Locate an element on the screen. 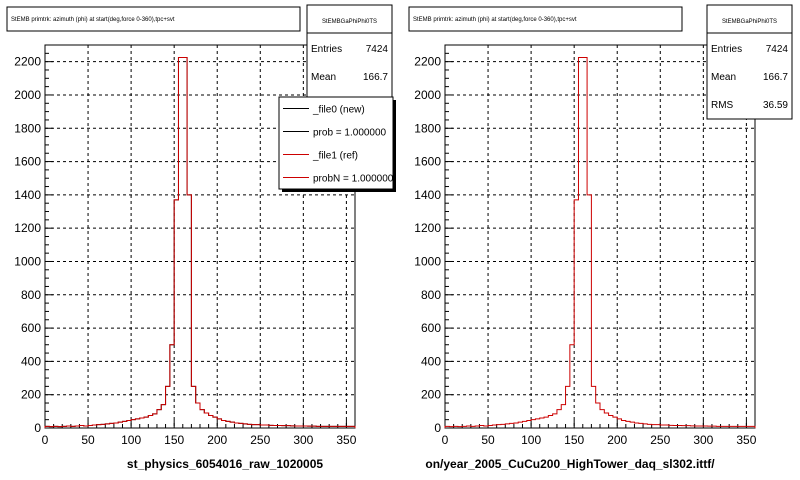  legend-box is located at coordinates (336, 143).